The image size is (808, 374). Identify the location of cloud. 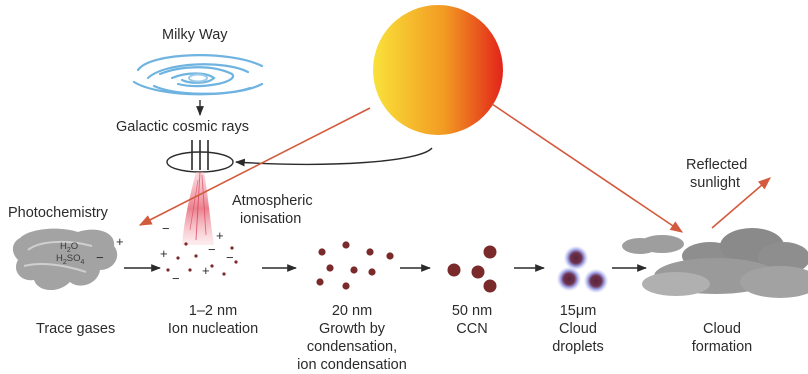
(715, 263).